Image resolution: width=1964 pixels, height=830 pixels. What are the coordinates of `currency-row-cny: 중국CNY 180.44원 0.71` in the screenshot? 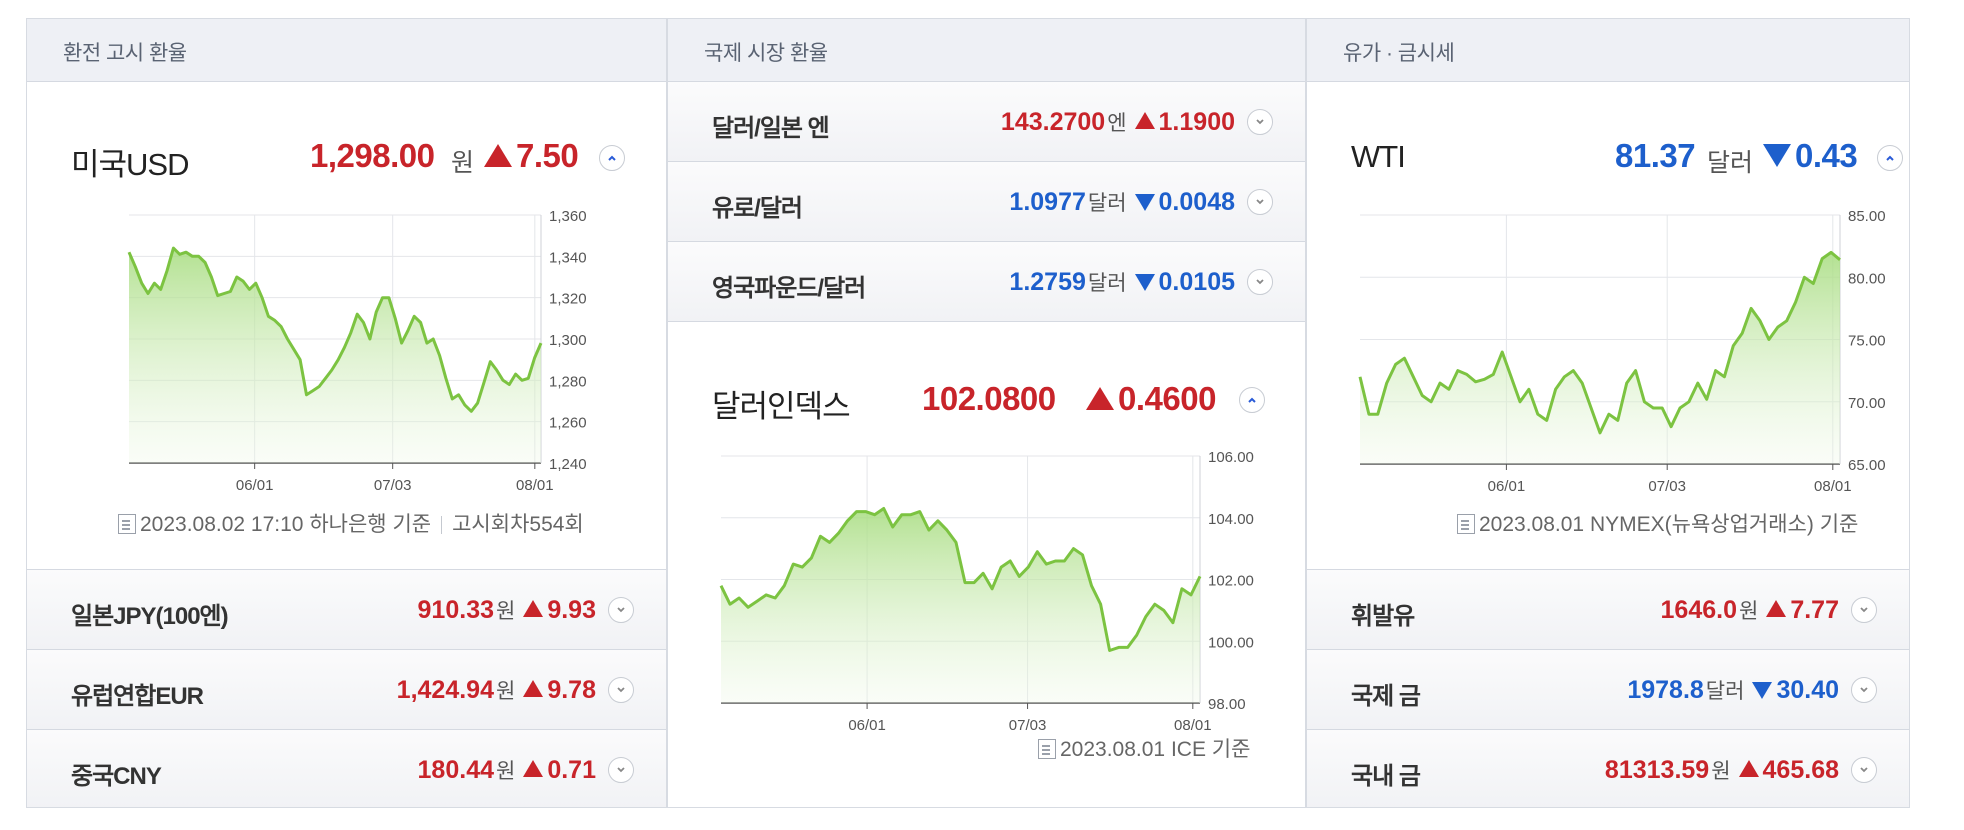 It's located at (346, 768).